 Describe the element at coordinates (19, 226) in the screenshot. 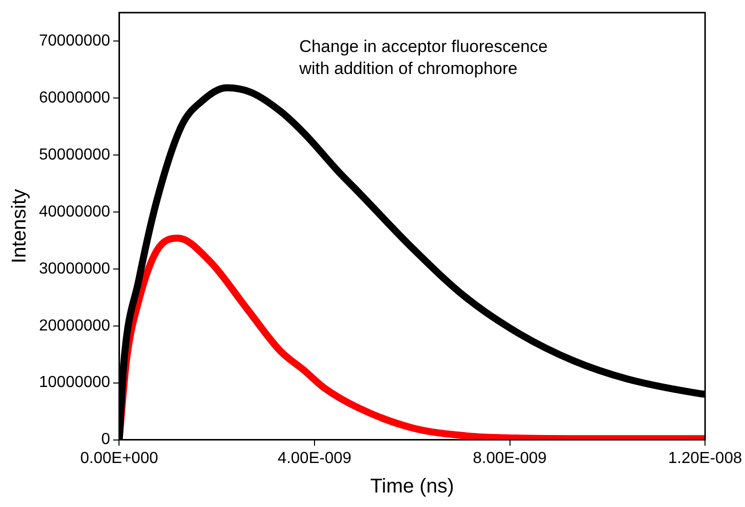

I see `y-axis-title: Intensity` at that location.